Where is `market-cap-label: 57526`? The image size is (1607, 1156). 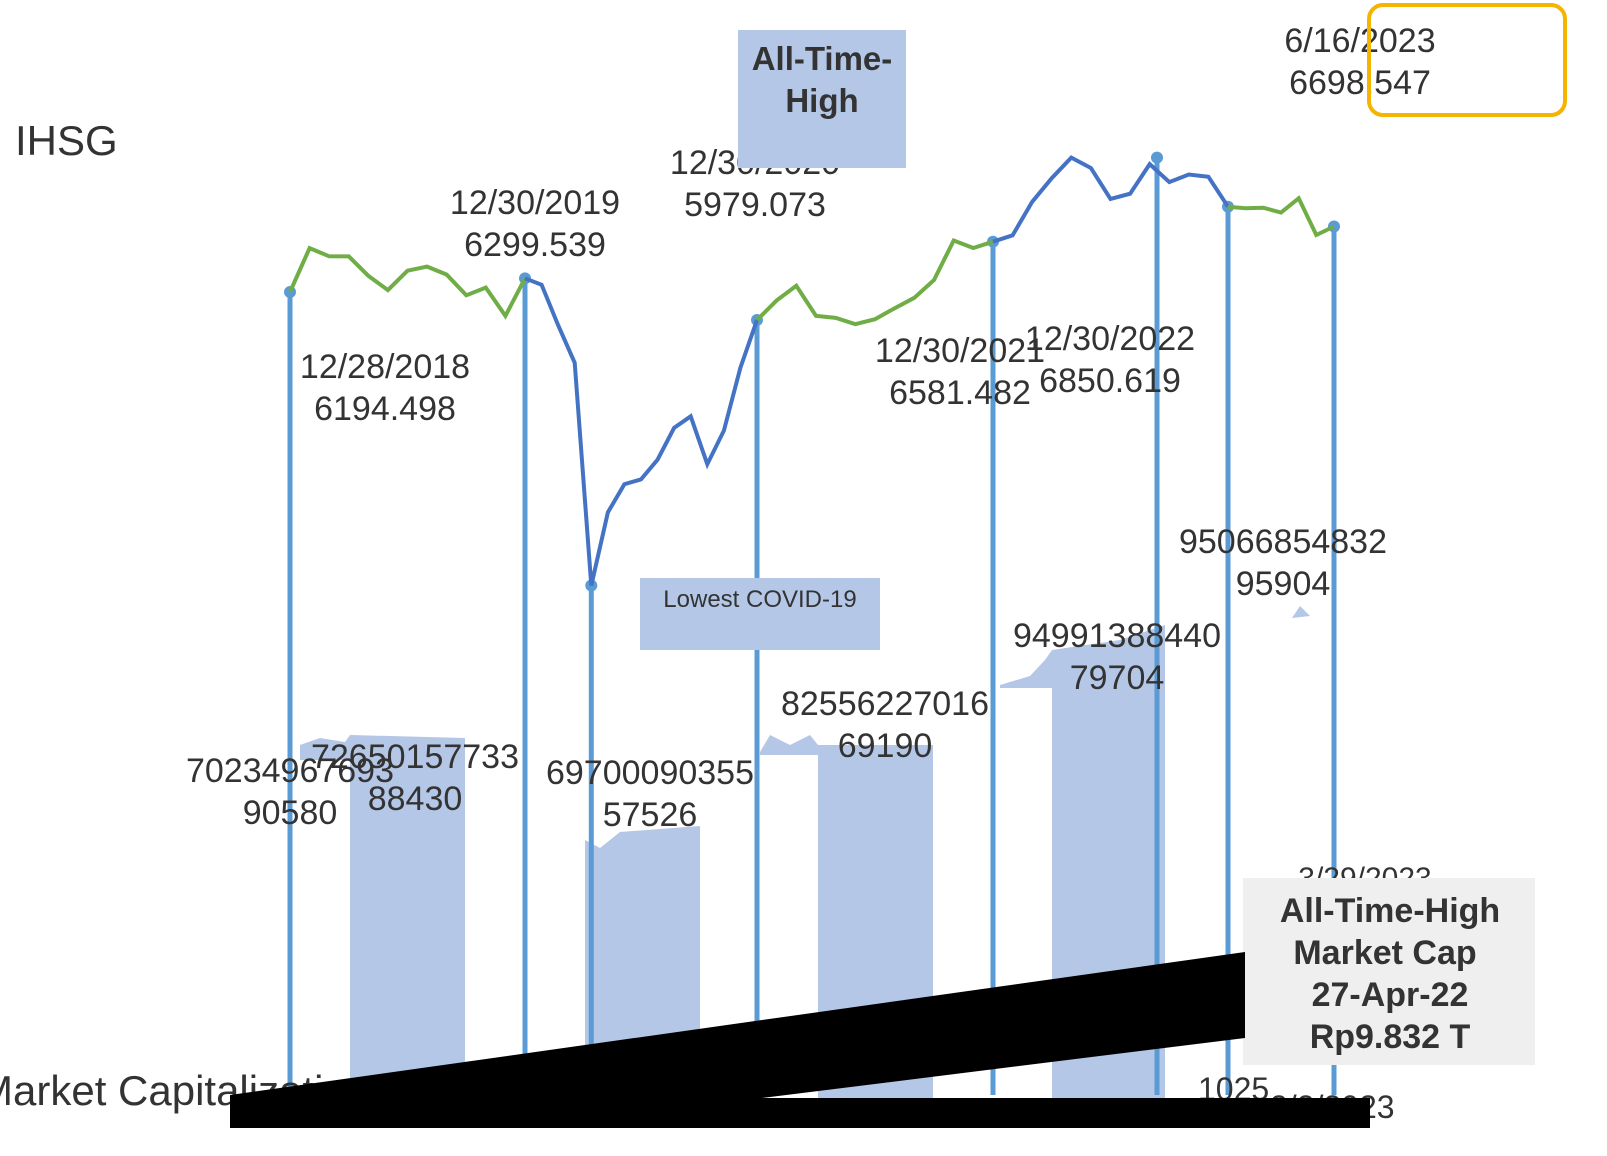
market-cap-label: 57526 is located at coordinates (650, 815).